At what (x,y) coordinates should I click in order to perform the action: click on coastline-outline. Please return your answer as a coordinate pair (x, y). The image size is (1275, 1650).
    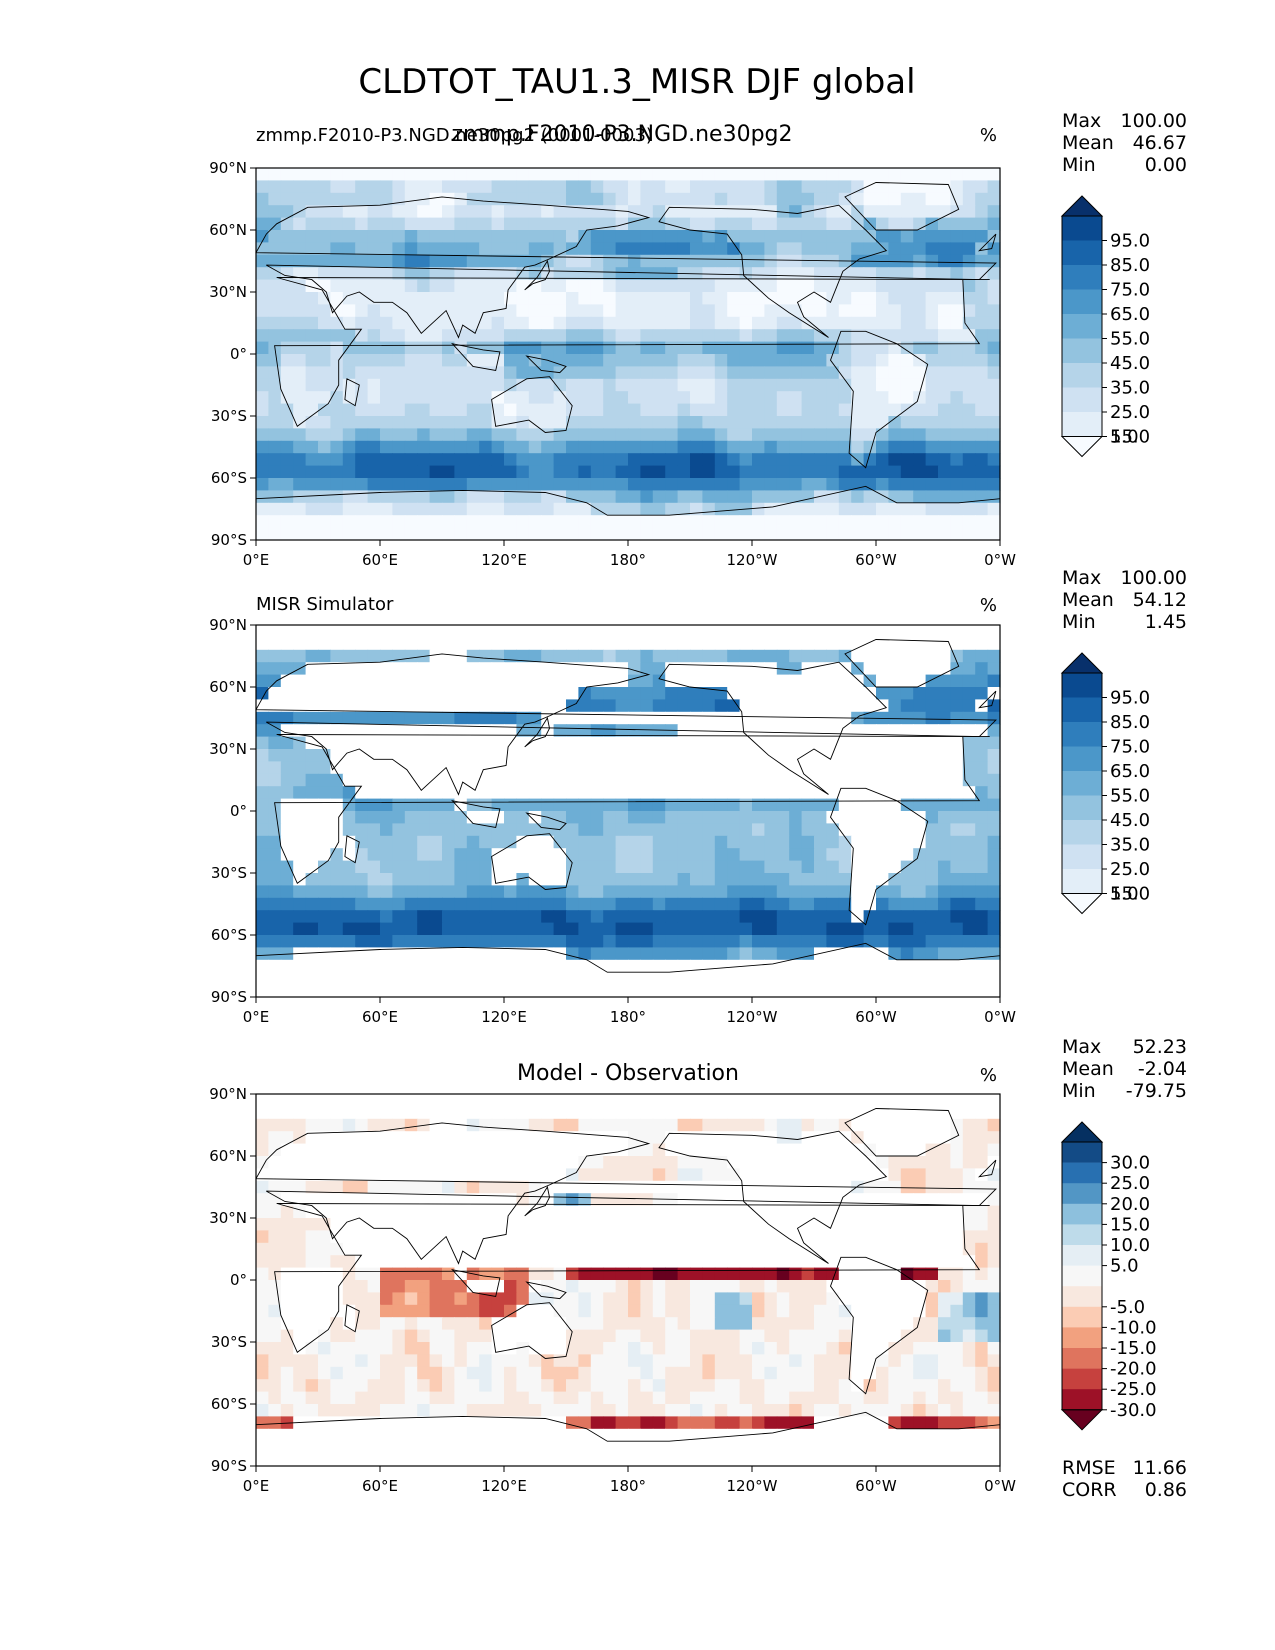
    Looking at the image, I should click on (352, 392).